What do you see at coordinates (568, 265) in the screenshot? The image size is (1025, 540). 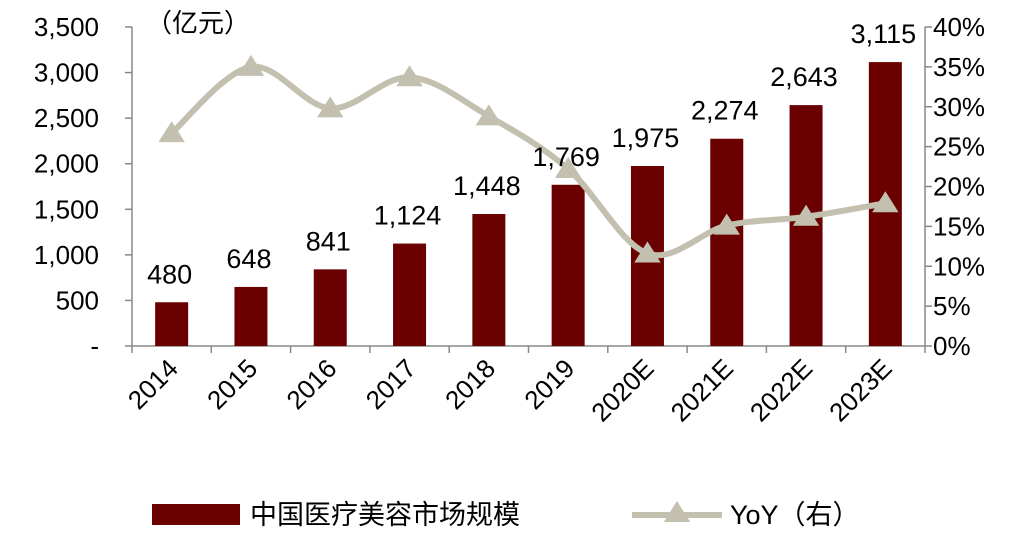 I see `bar-2019` at bounding box center [568, 265].